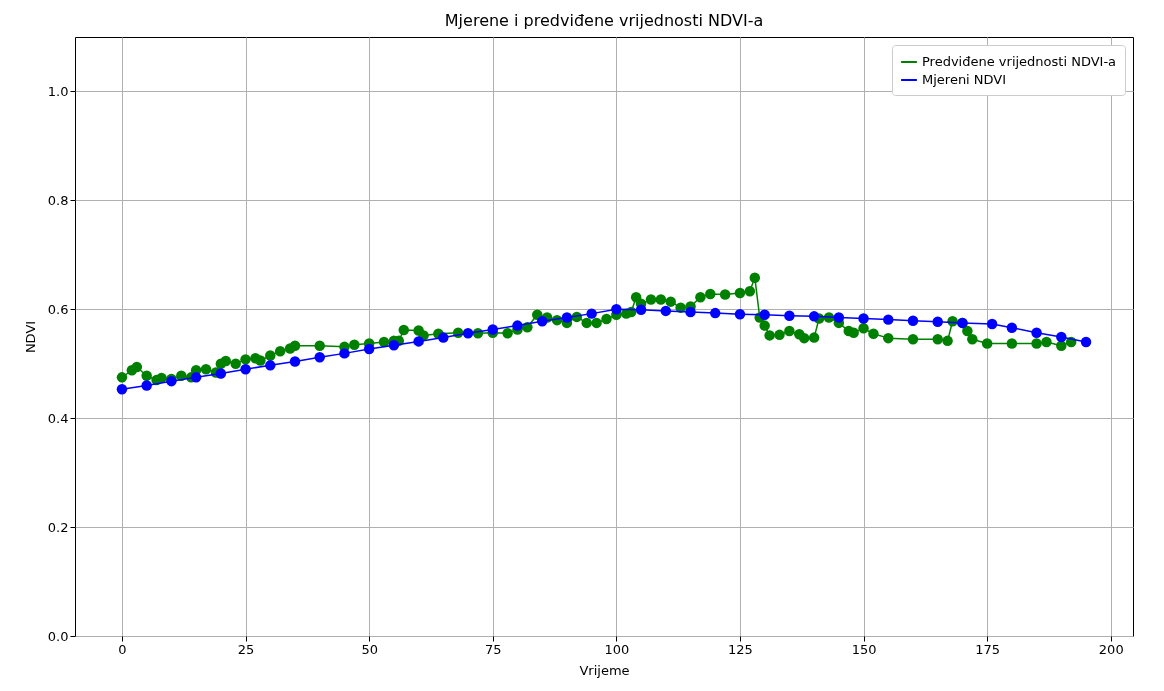  Describe the element at coordinates (604, 20) in the screenshot. I see `chart-title: Mjerene i predviđene vrijednosti NDVI-a` at that location.